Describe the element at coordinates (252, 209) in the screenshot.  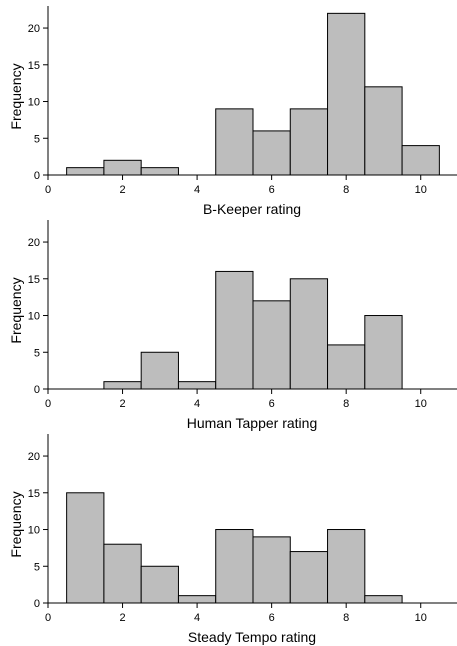
I see `x-axis-title: B-Keeper rating` at that location.